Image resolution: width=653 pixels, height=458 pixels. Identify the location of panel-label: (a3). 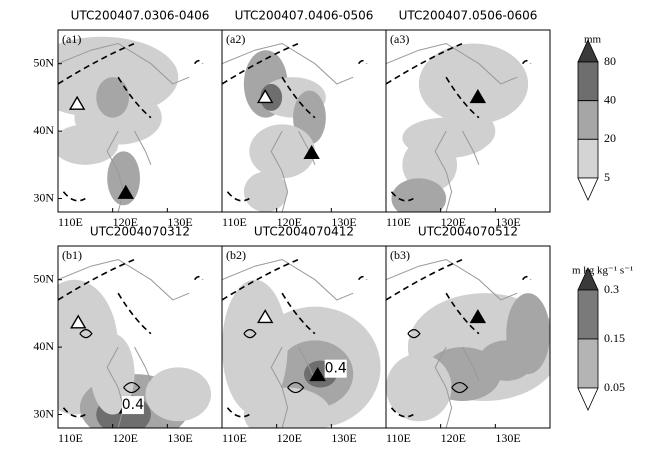
(399, 39).